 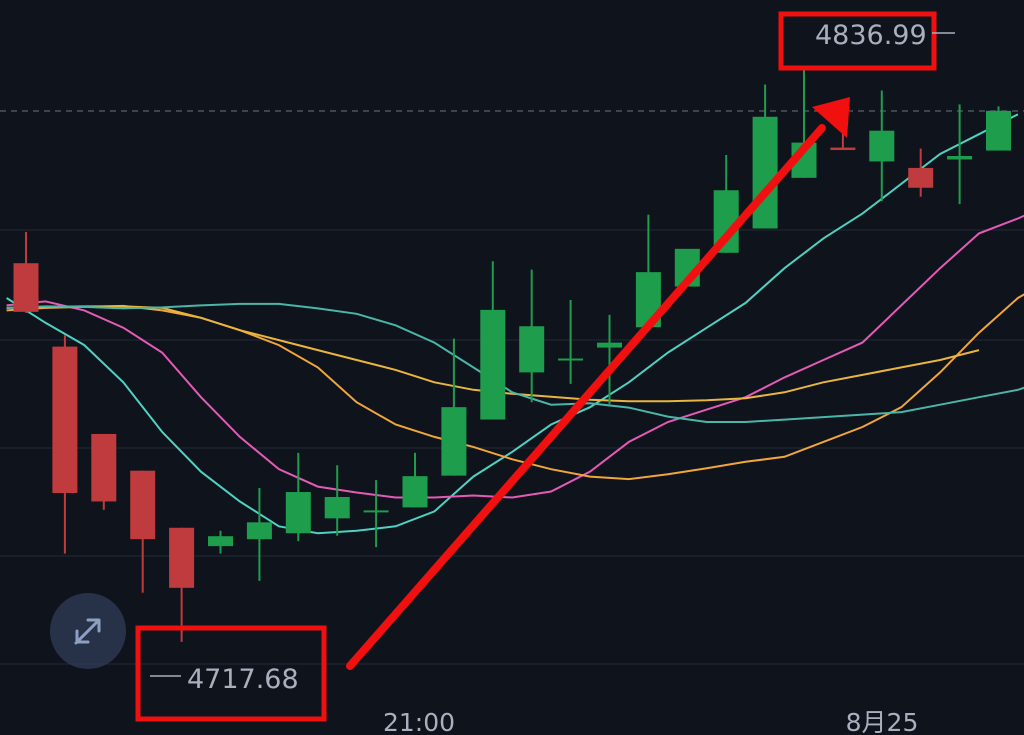 I want to click on low-annotation: 4717.68, so click(x=231, y=673).